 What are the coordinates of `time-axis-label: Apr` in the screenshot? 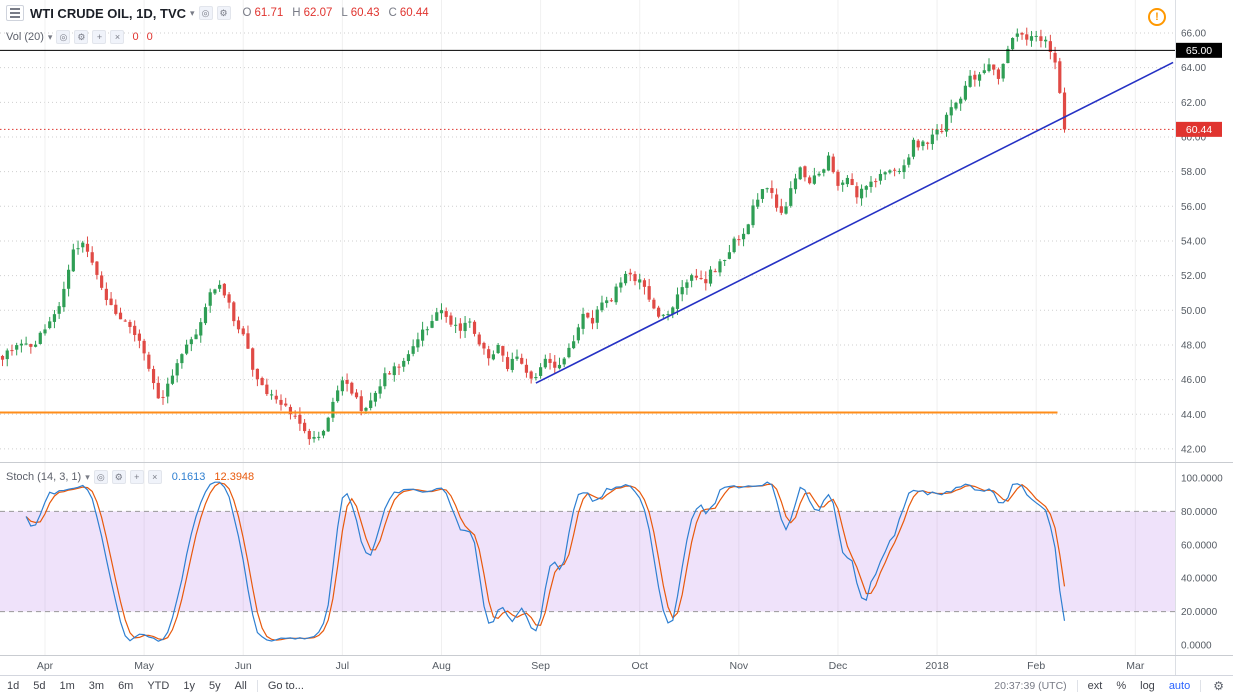 It's located at (45, 666).